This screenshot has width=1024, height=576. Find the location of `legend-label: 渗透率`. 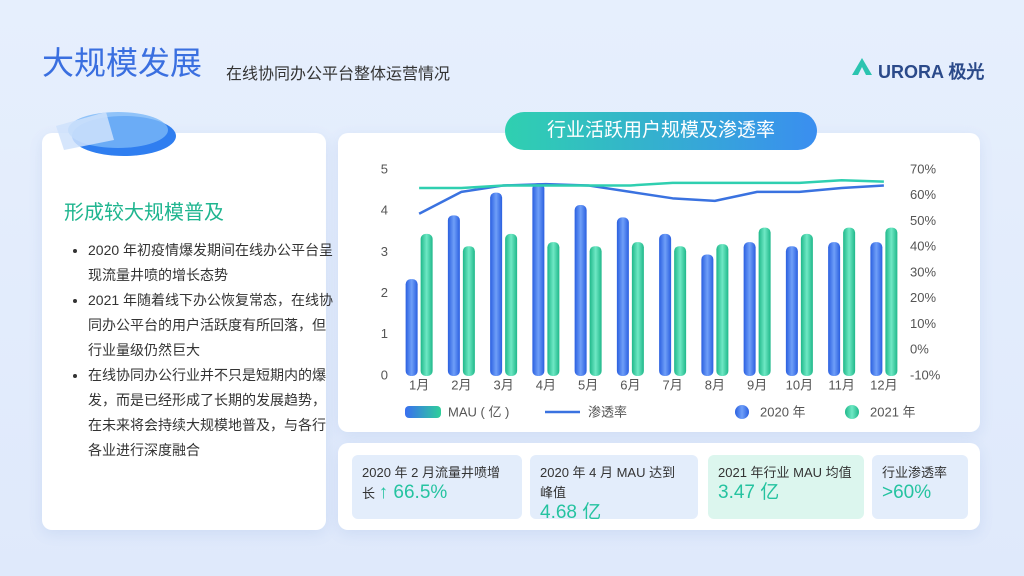

legend-label: 渗透率 is located at coordinates (607, 411).